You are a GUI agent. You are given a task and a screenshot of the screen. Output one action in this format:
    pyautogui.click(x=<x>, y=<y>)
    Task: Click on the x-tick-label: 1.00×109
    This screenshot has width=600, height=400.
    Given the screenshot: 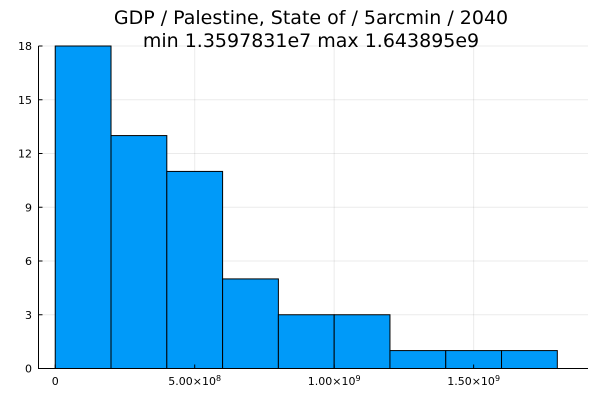 What is the action you would take?
    pyautogui.click(x=334, y=381)
    